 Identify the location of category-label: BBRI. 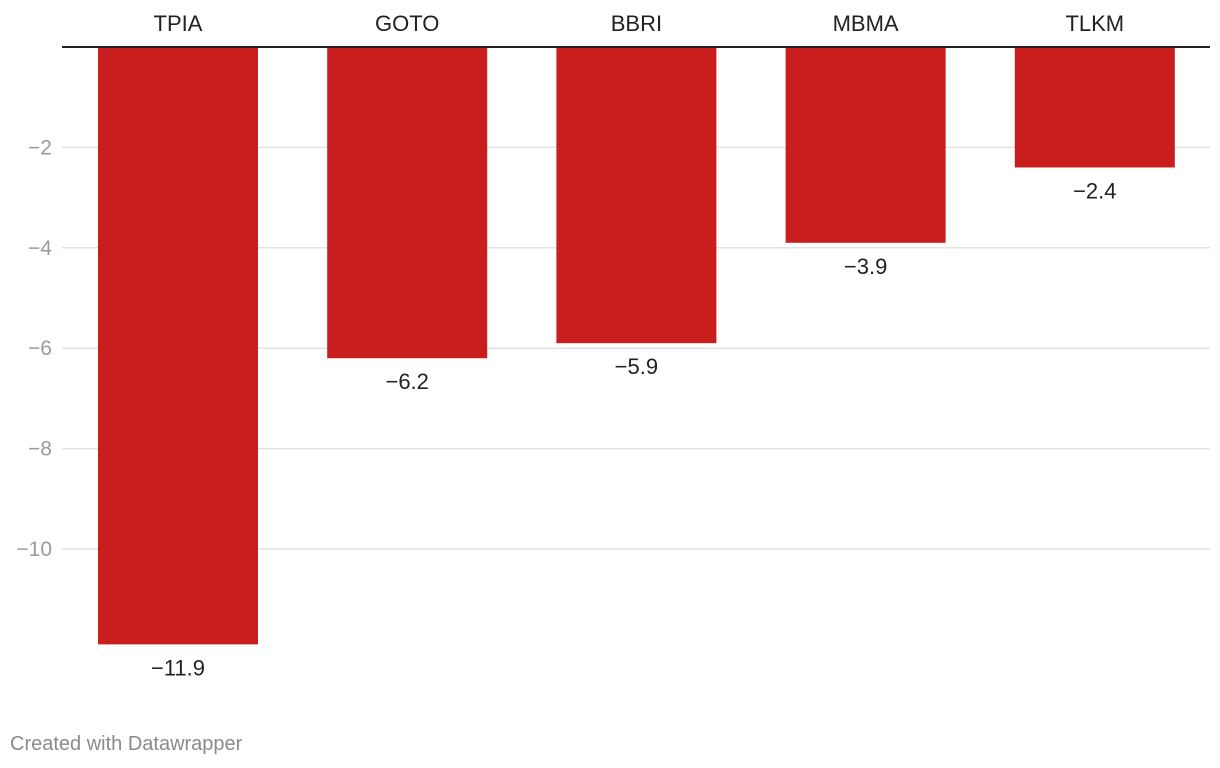
(636, 23).